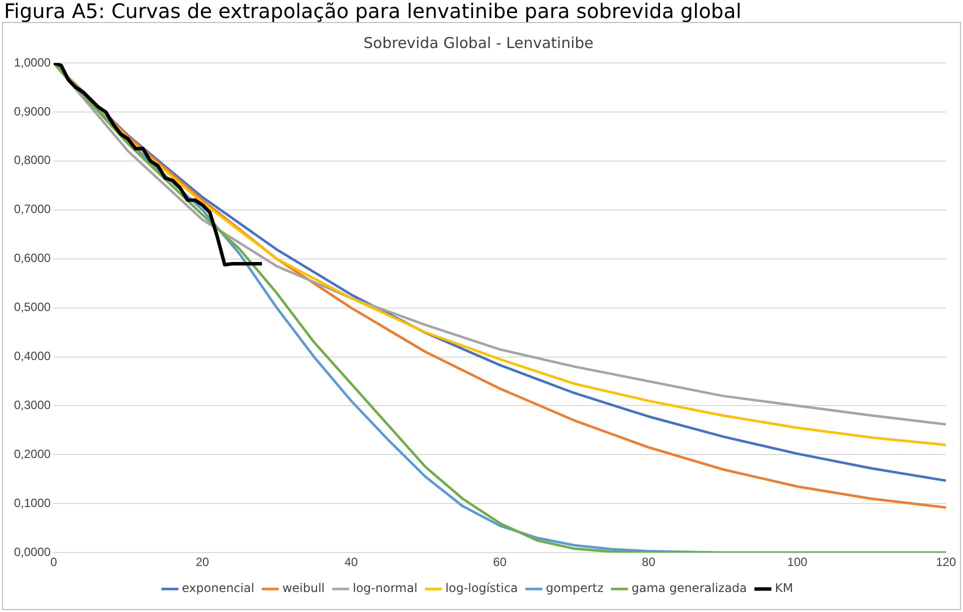 The height and width of the screenshot is (612, 963). I want to click on x-tick-label: 20, so click(203, 562).